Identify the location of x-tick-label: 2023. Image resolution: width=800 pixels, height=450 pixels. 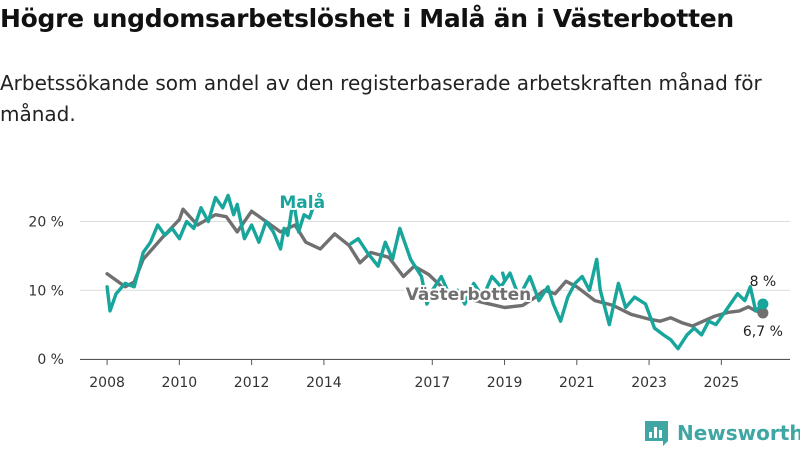
(649, 383).